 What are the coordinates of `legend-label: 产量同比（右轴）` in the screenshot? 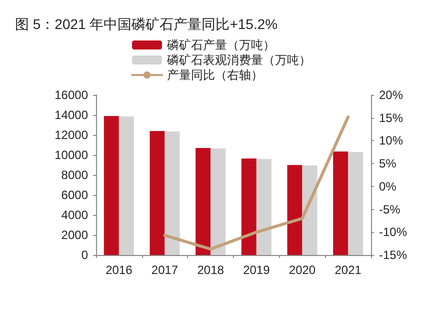 It's located at (215, 75).